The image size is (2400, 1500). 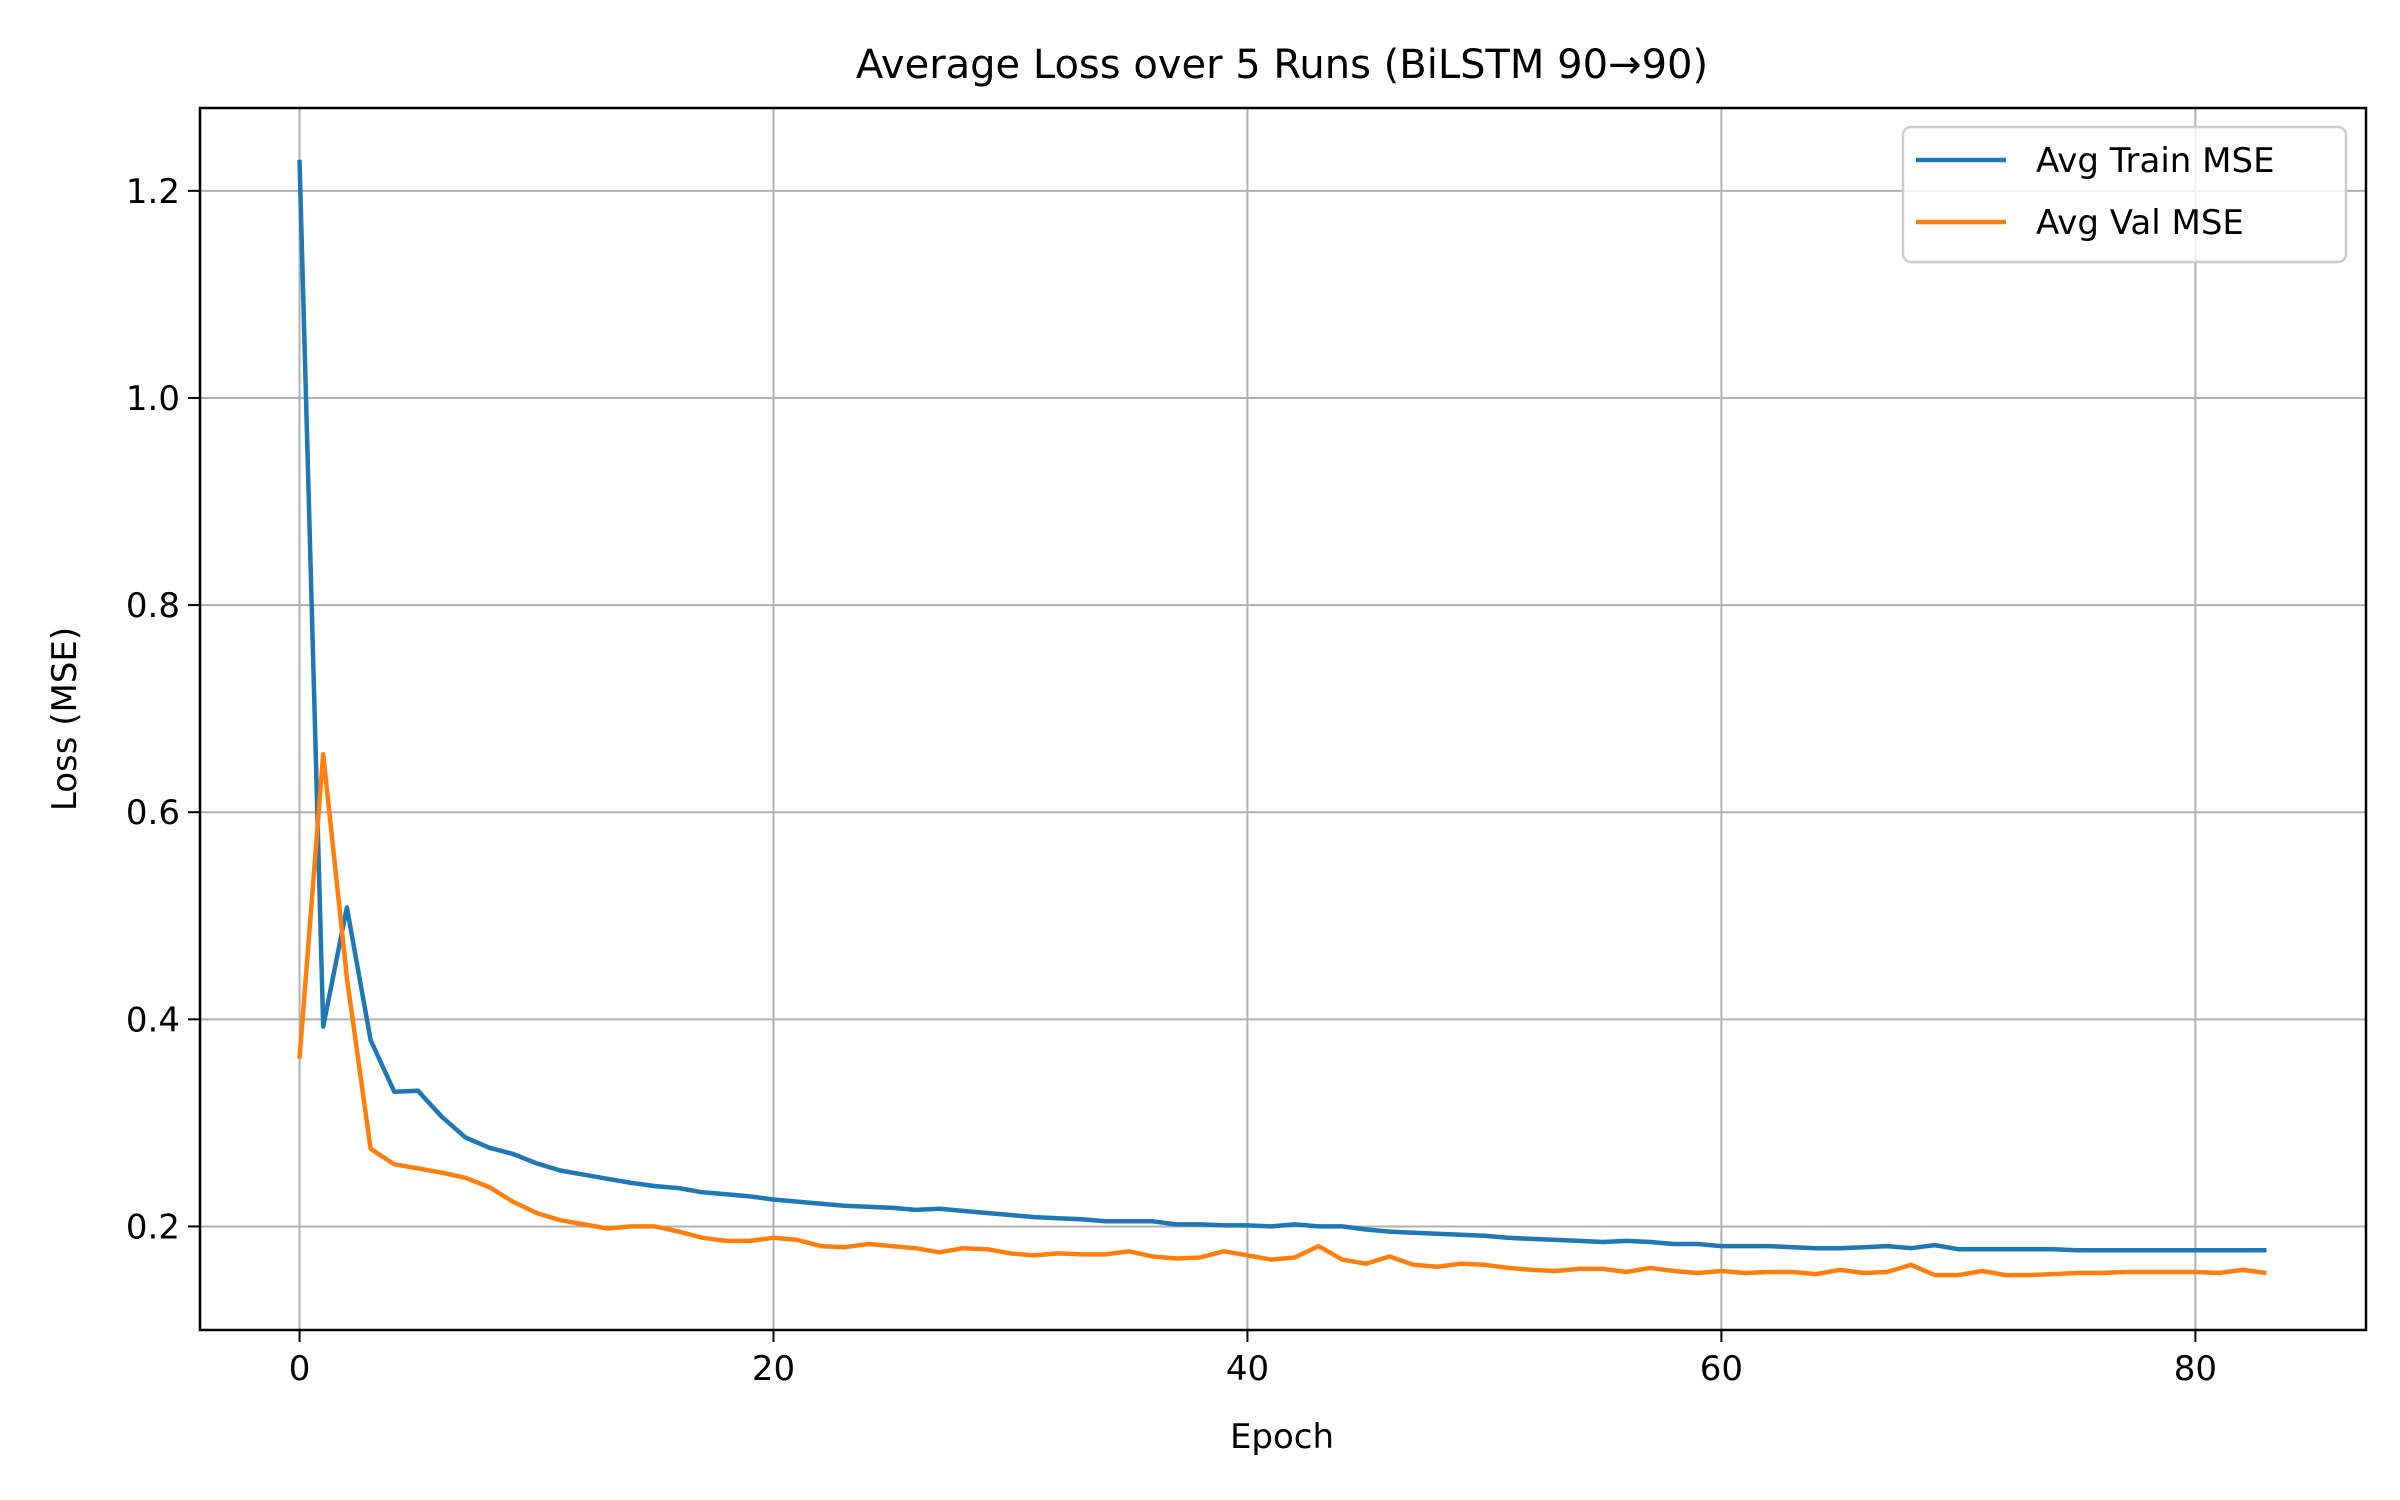 What do you see at coordinates (773, 1369) in the screenshot?
I see `x-tick-label: 20` at bounding box center [773, 1369].